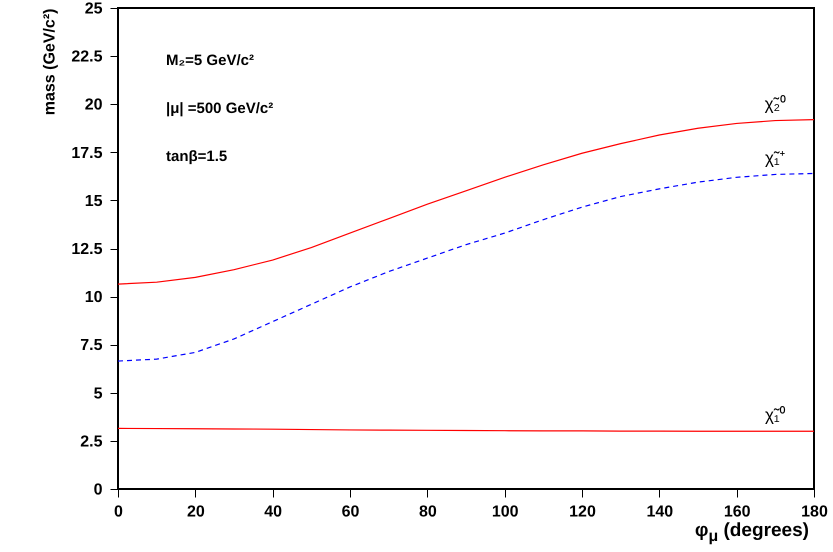 The width and height of the screenshot is (833, 552). I want to click on y-tick-label: 25, so click(93, 9).